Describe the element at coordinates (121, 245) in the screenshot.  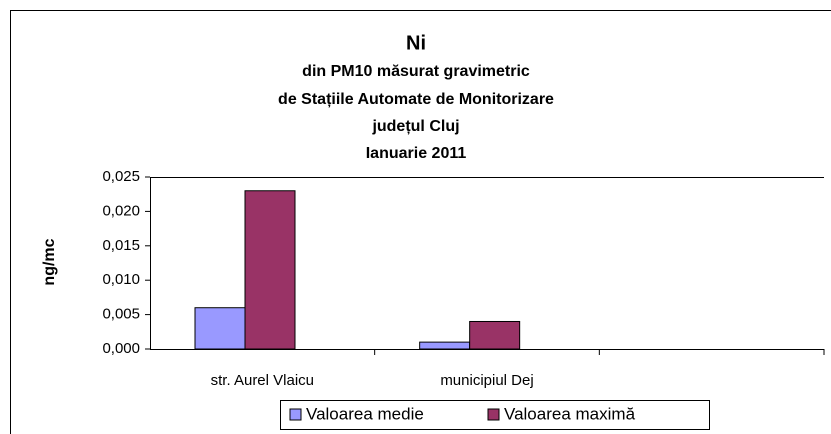
I see `y-tick-label: 0,015` at that location.